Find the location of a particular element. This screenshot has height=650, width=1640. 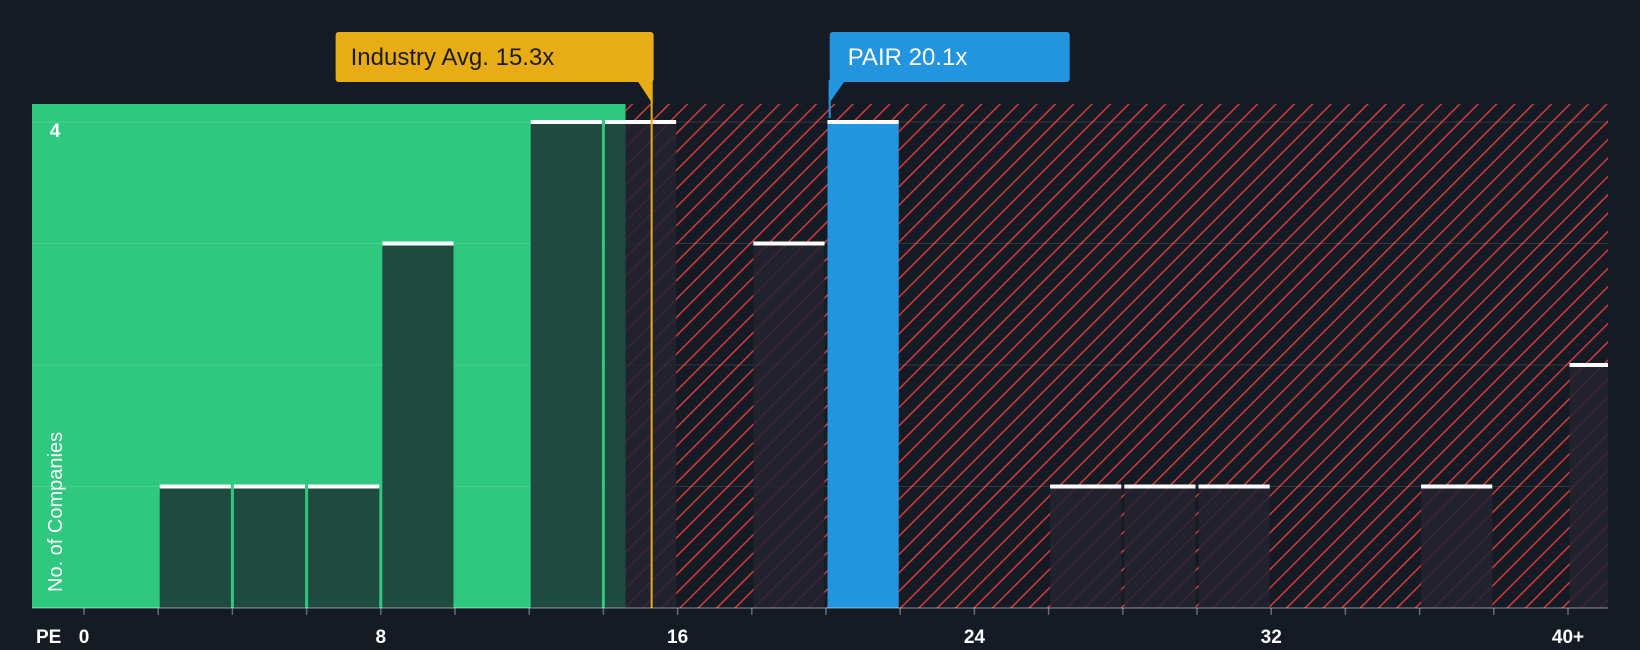

company-label-pointer is located at coordinates (836, 92).